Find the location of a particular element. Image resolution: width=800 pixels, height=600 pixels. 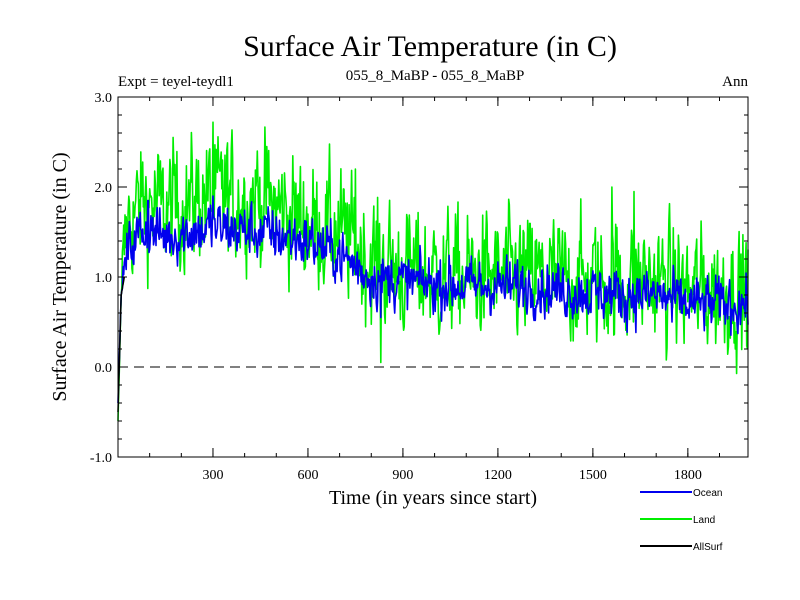

x-tick-label: 300 is located at coordinates (212, 475).